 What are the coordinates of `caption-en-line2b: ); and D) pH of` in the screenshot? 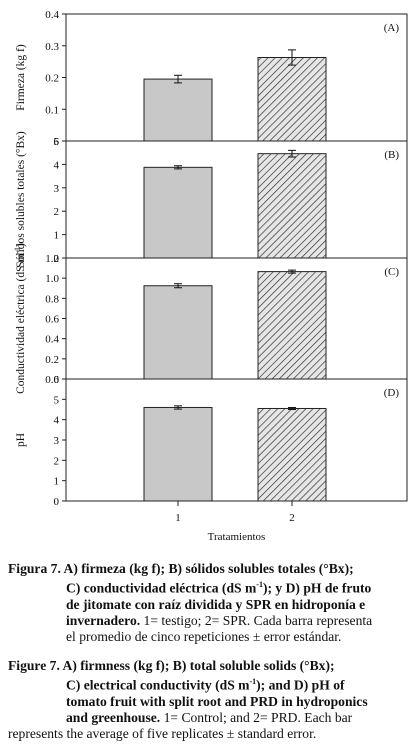 It's located at (300, 685).